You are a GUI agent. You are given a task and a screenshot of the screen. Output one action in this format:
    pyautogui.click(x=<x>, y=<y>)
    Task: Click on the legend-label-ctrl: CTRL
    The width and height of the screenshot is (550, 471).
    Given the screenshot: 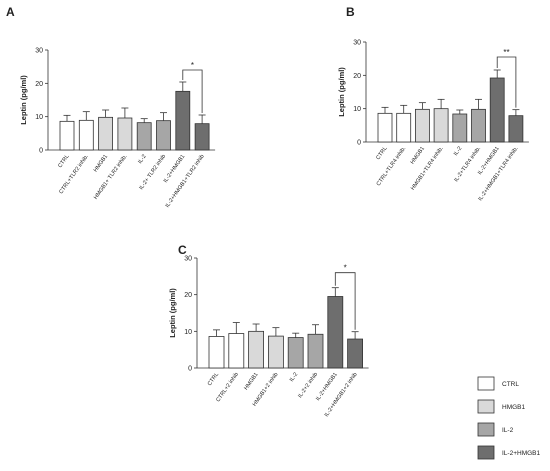 What is the action you would take?
    pyautogui.click(x=510, y=384)
    